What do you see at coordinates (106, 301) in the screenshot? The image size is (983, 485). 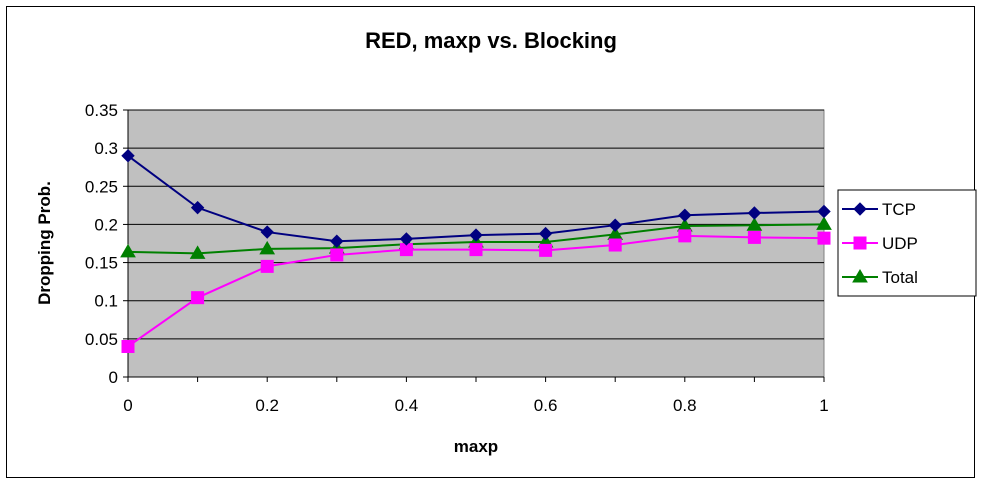 I see `y-tick-label: 0.1` at bounding box center [106, 301].